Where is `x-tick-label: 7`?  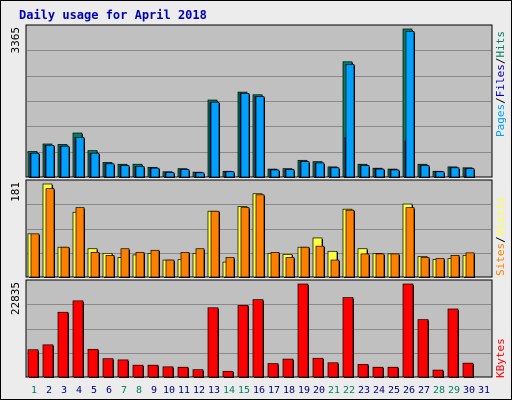 x-tick-label: 7 is located at coordinates (124, 390).